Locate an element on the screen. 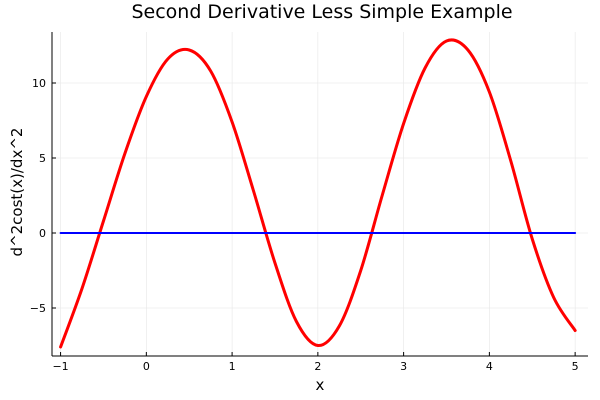 Image resolution: width=600 pixels, height=400 pixels. chart-title: Second Derivative Less Simple Example is located at coordinates (321, 12).